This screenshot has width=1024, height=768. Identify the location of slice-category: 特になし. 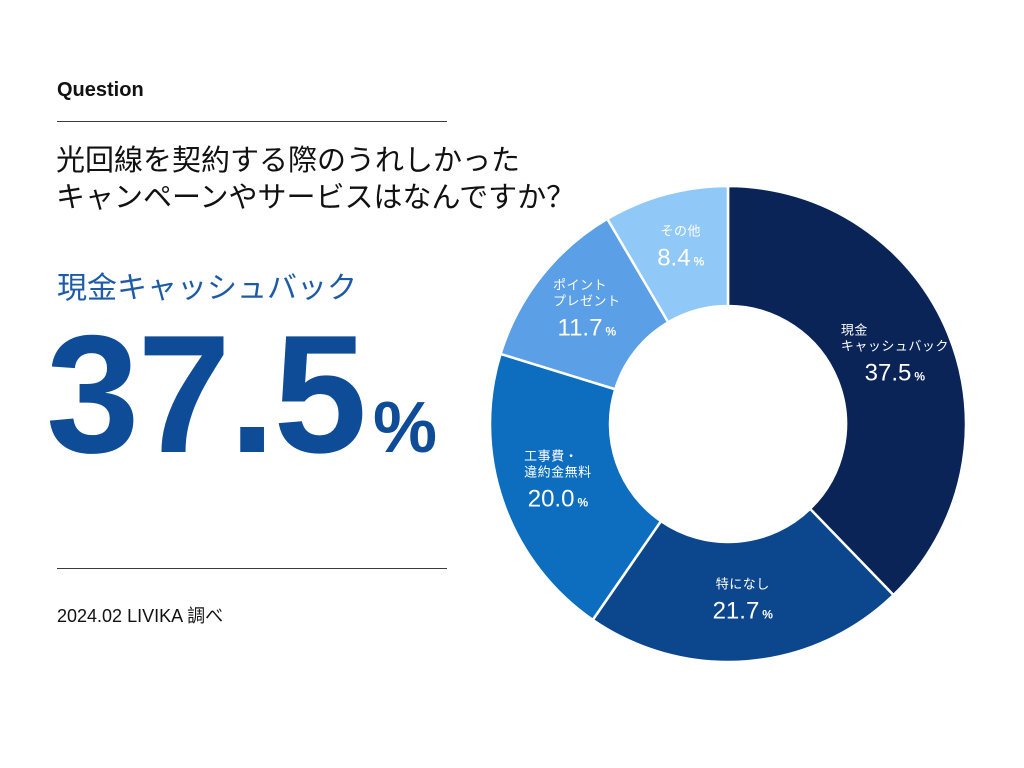
(742, 585).